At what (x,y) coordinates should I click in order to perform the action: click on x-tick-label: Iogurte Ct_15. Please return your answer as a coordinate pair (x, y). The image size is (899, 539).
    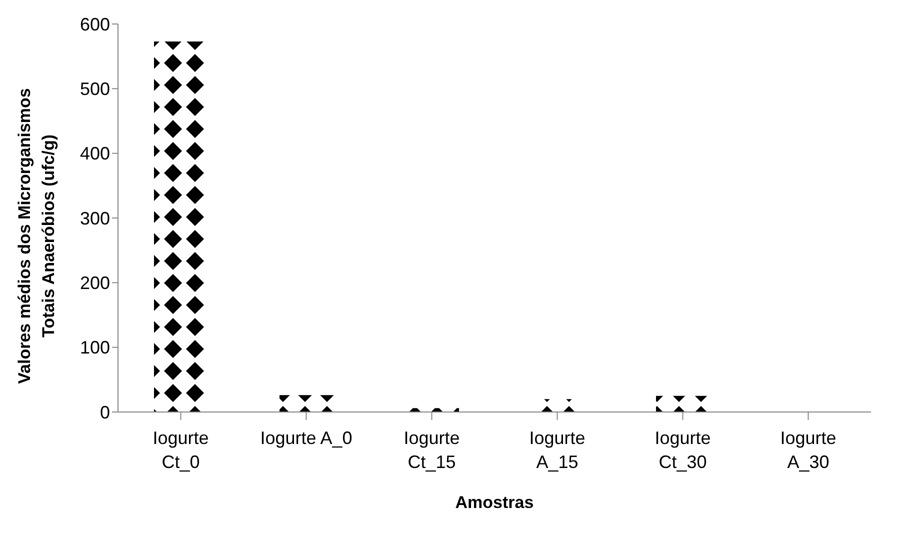
    Looking at the image, I should click on (432, 450).